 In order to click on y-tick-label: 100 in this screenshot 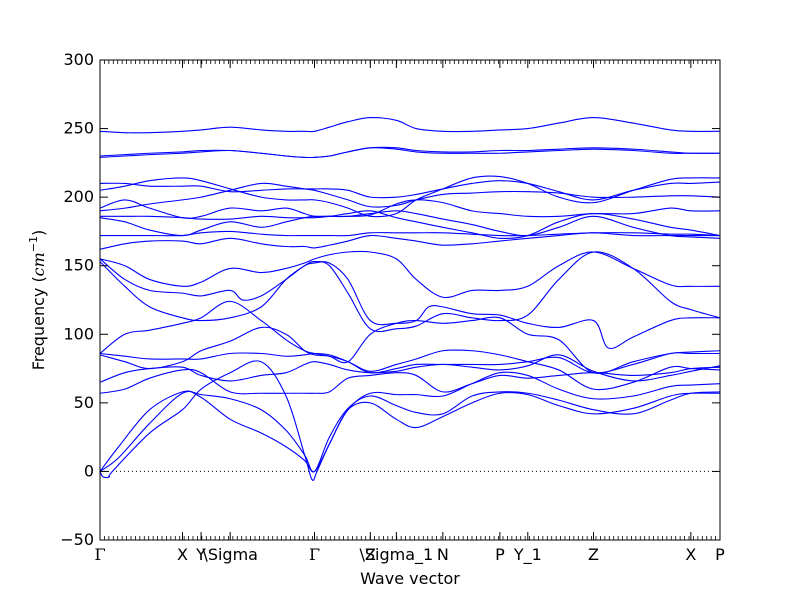, I will do `click(78, 333)`.